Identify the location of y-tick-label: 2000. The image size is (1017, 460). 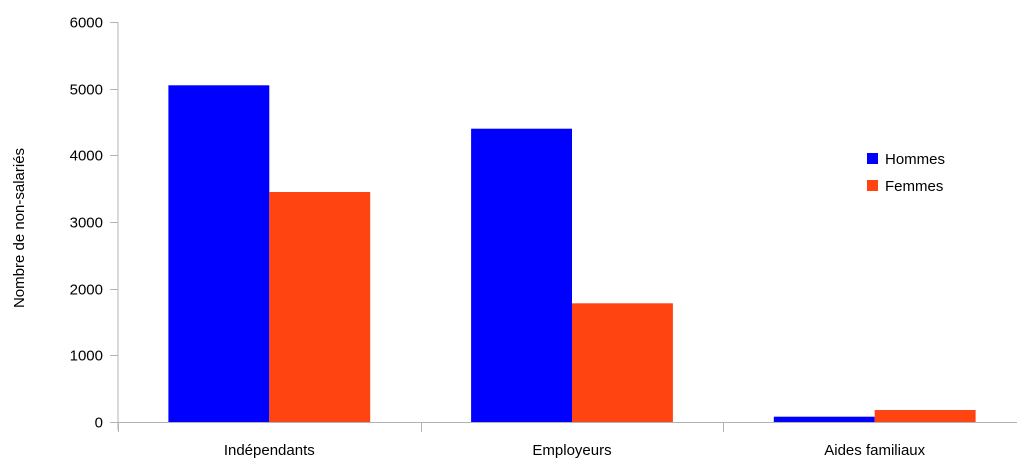
(86, 290).